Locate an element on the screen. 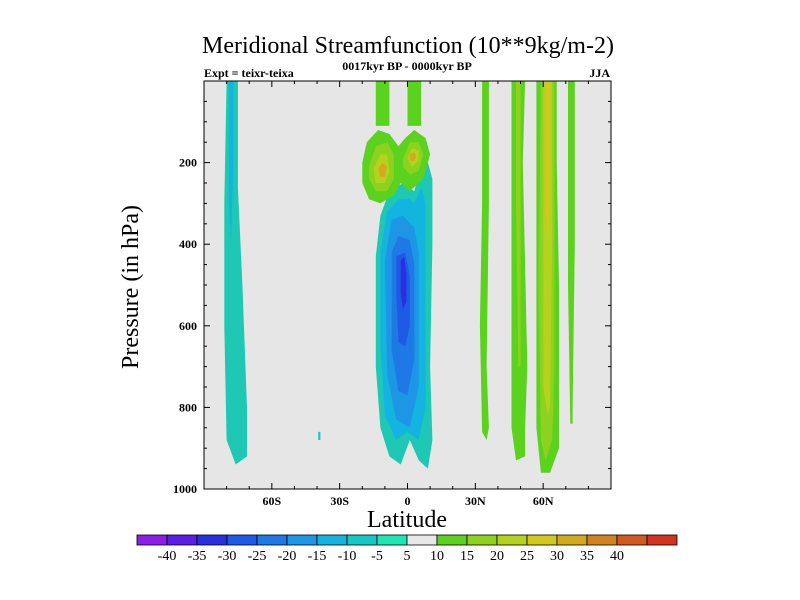 The image size is (800, 600). colorbar-label: -40 is located at coordinates (167, 556).